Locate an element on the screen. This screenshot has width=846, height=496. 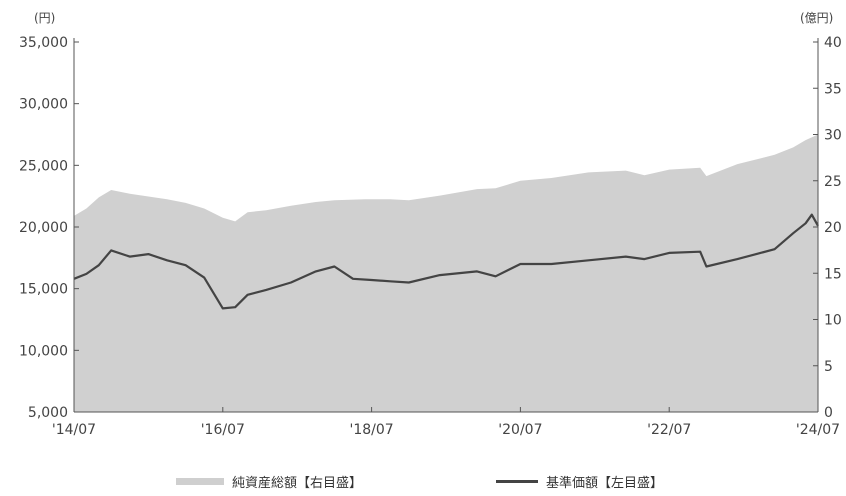
left-tick-label: 25,000 is located at coordinates (43, 166).